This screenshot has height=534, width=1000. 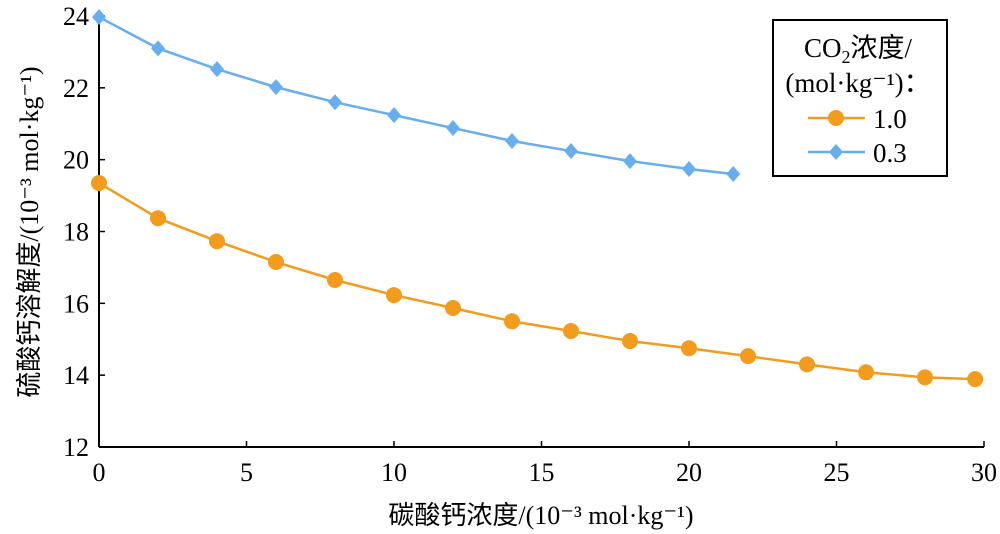 I want to click on x-tick-label: 15, so click(x=542, y=472).